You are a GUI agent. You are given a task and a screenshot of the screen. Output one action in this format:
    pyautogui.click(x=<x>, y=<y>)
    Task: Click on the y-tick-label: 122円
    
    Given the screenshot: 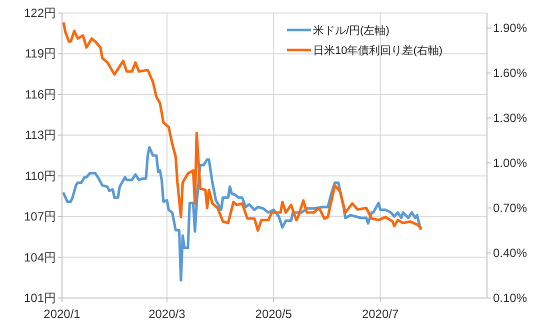 What is the action you would take?
    pyautogui.click(x=40, y=13)
    